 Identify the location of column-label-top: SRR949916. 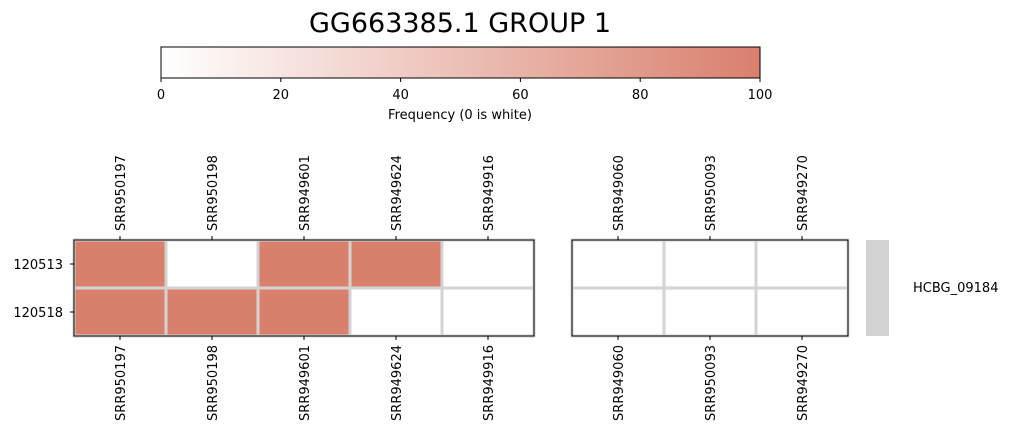
(489, 193).